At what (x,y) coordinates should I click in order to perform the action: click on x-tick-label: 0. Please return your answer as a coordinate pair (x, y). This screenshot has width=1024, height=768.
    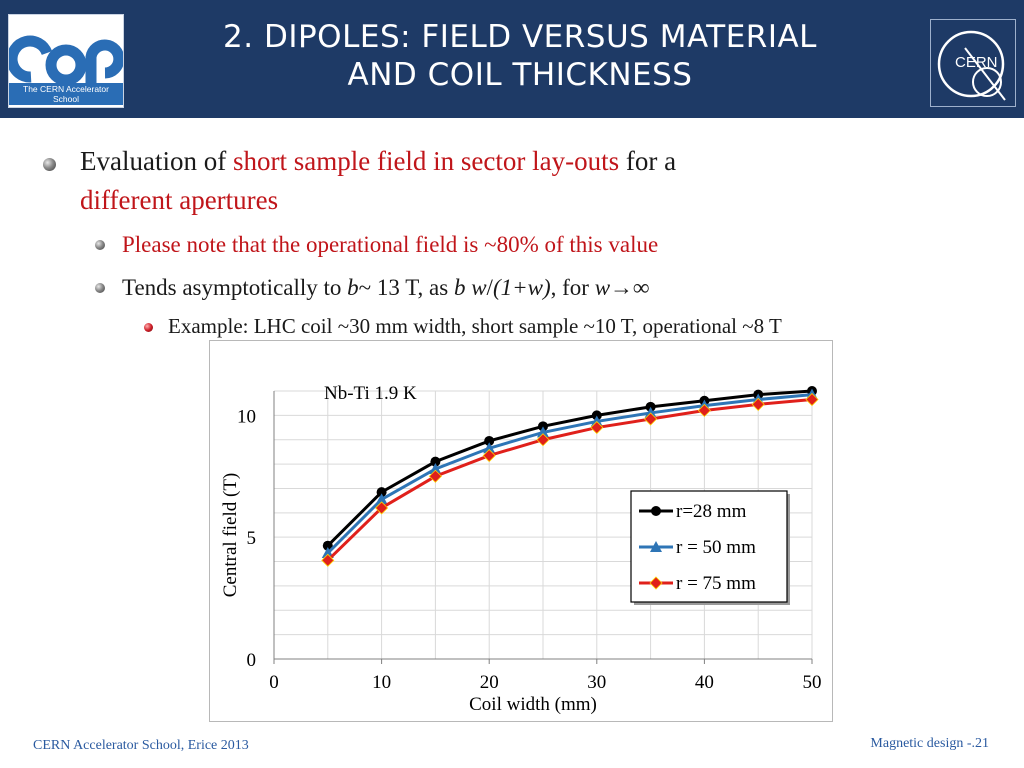
    Looking at the image, I should click on (274, 682).